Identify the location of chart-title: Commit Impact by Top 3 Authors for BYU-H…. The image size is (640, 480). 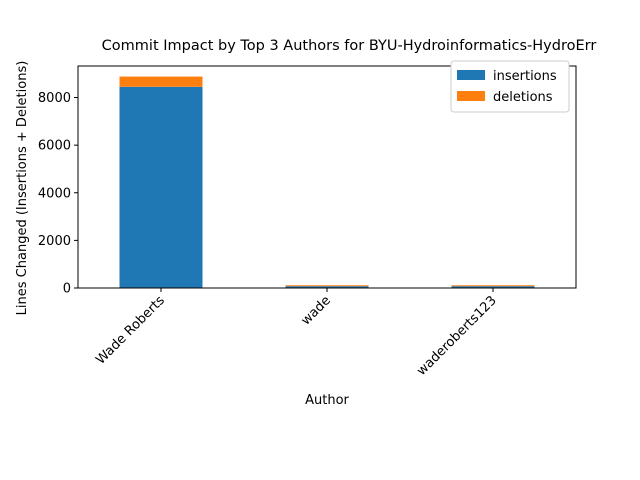
(349, 46).